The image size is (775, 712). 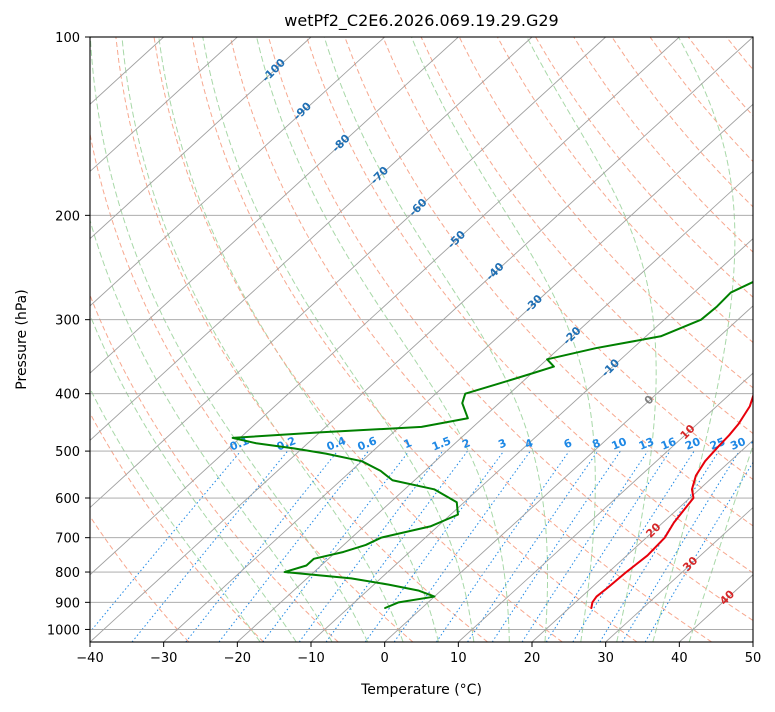 I want to click on x-tick-label: −10, so click(x=310, y=658).